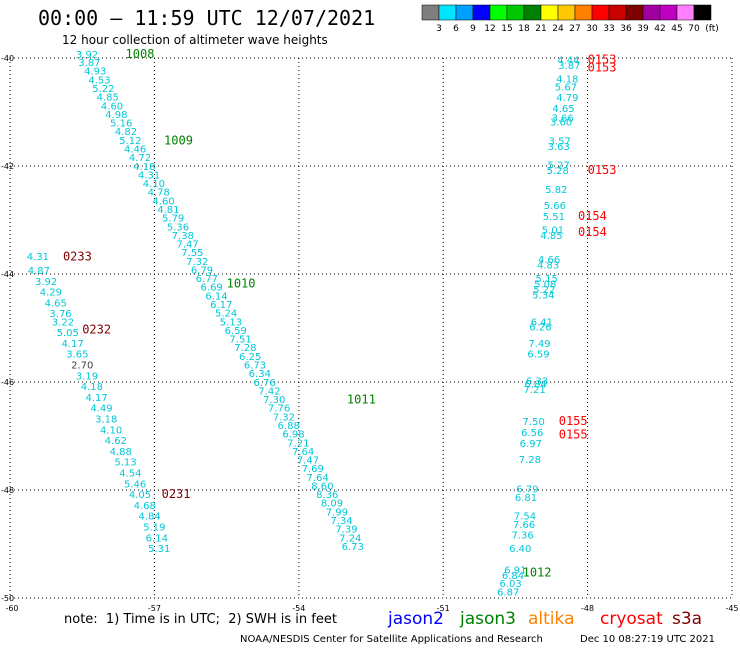  Describe the element at coordinates (269, 391) in the screenshot. I see `wave-height-point: 7.42` at that location.